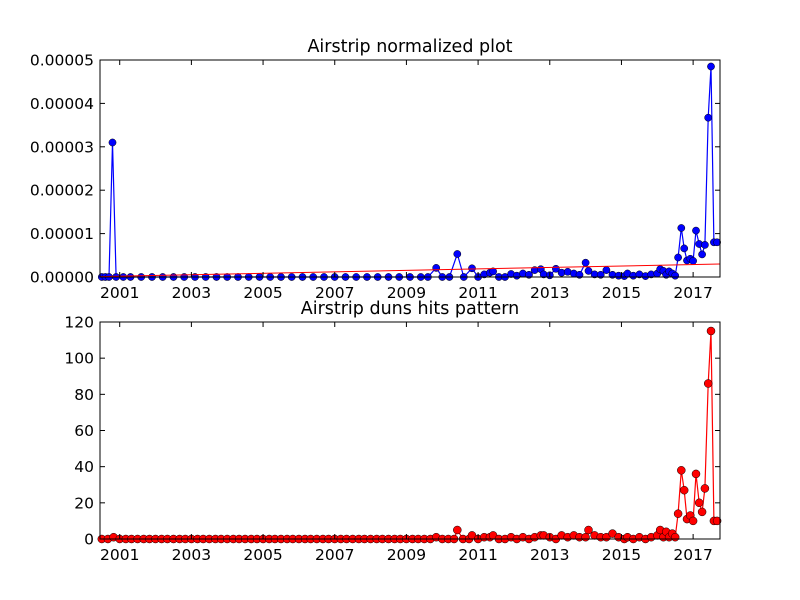  Describe the element at coordinates (62, 191) in the screenshot. I see `normalized-y-tick-label: 0.00002` at that location.